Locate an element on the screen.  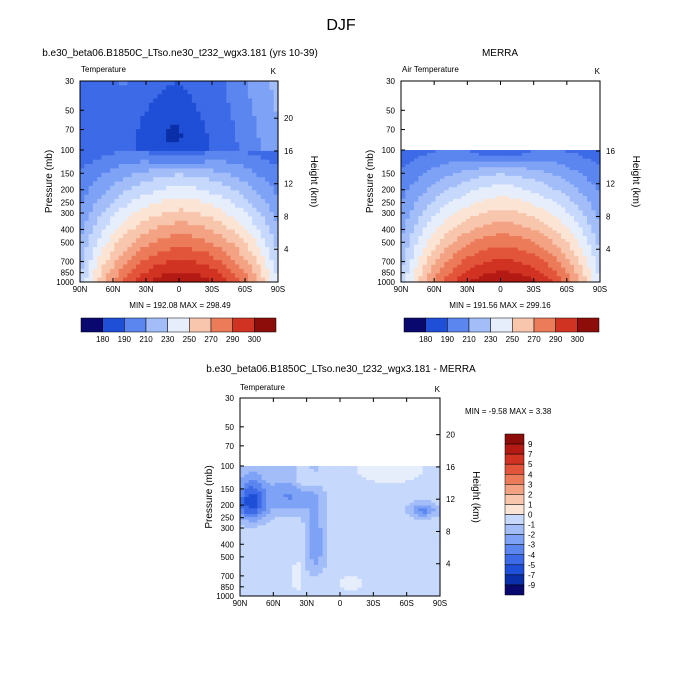
height-tick-label: 20 is located at coordinates (288, 118).